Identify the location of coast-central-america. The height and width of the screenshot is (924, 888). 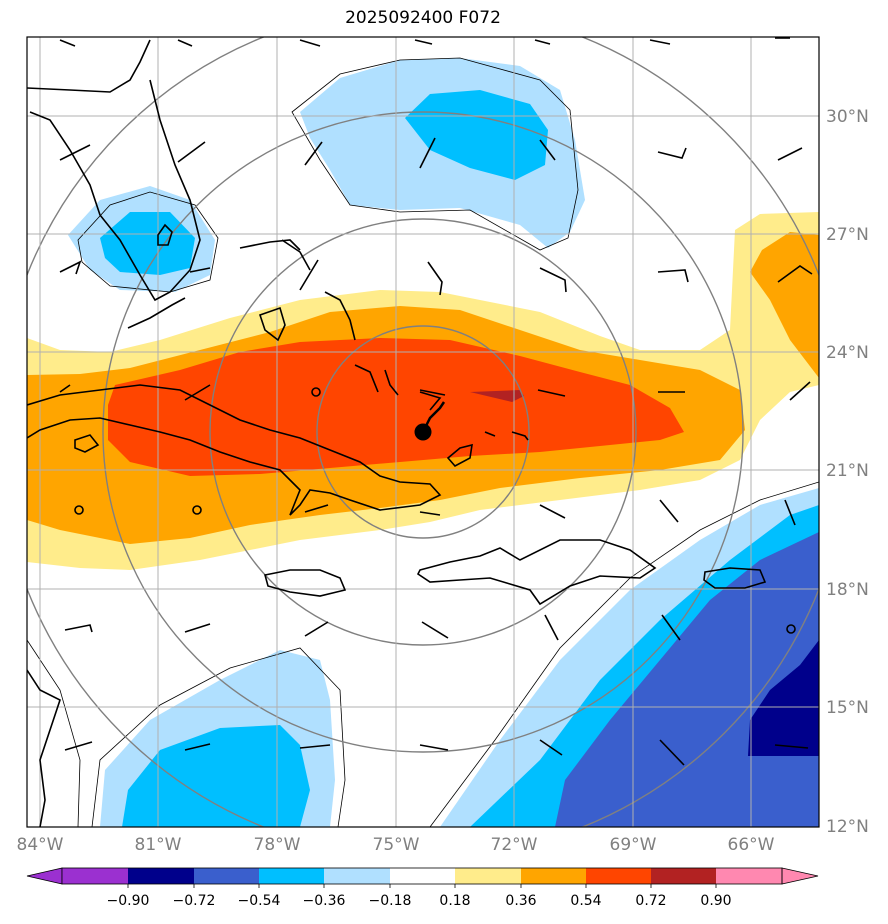
(44, 748).